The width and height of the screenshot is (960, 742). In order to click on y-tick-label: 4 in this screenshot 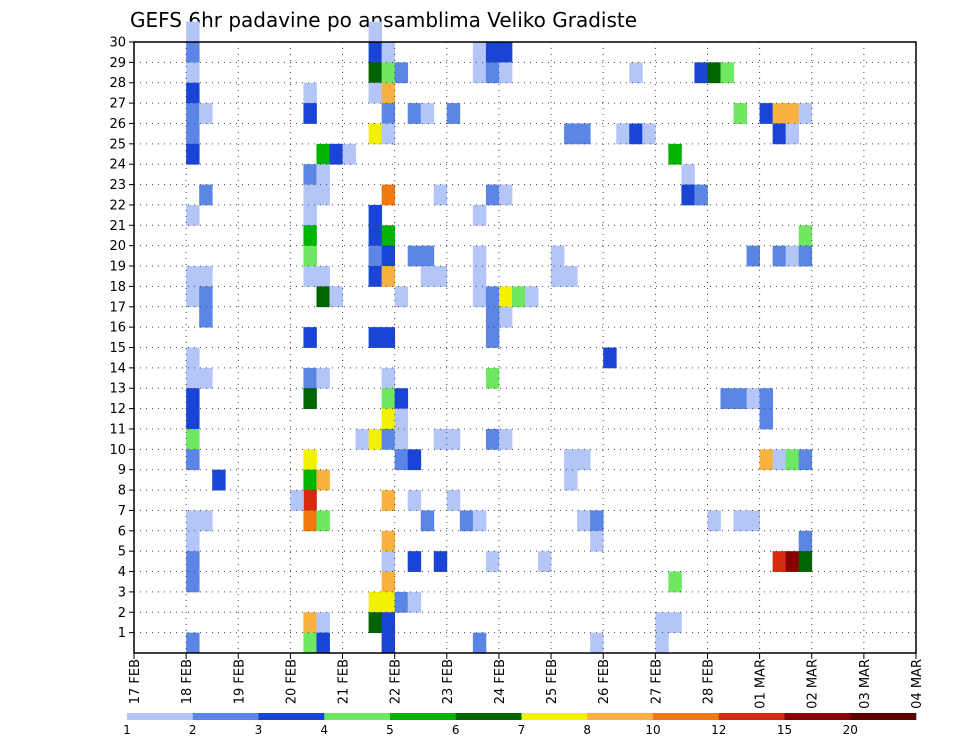, I will do `click(122, 572)`.